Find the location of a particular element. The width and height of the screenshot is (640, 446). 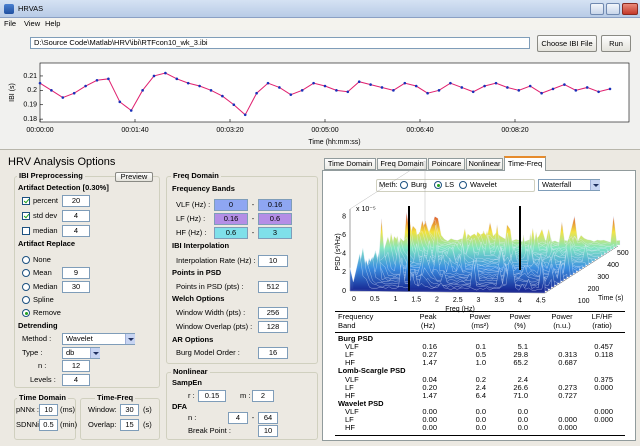

radio-label: None is located at coordinates (42, 259).